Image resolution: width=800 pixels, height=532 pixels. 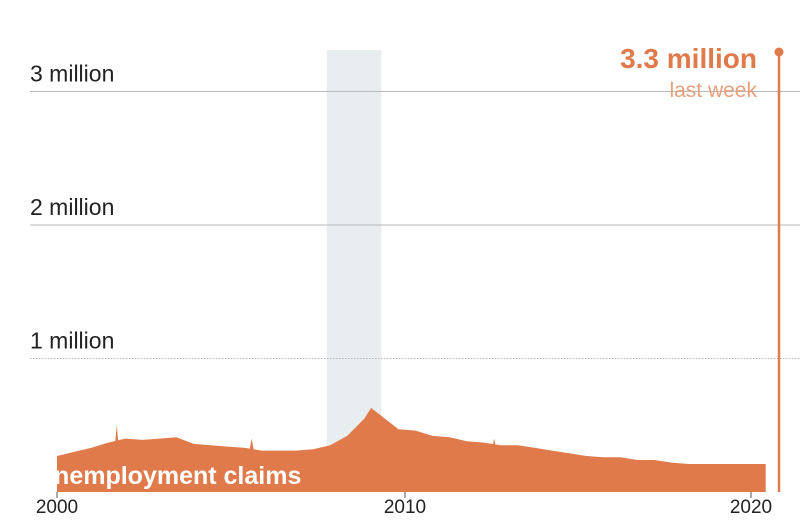 I want to click on y-tick-label: 2 million, so click(x=72, y=207).